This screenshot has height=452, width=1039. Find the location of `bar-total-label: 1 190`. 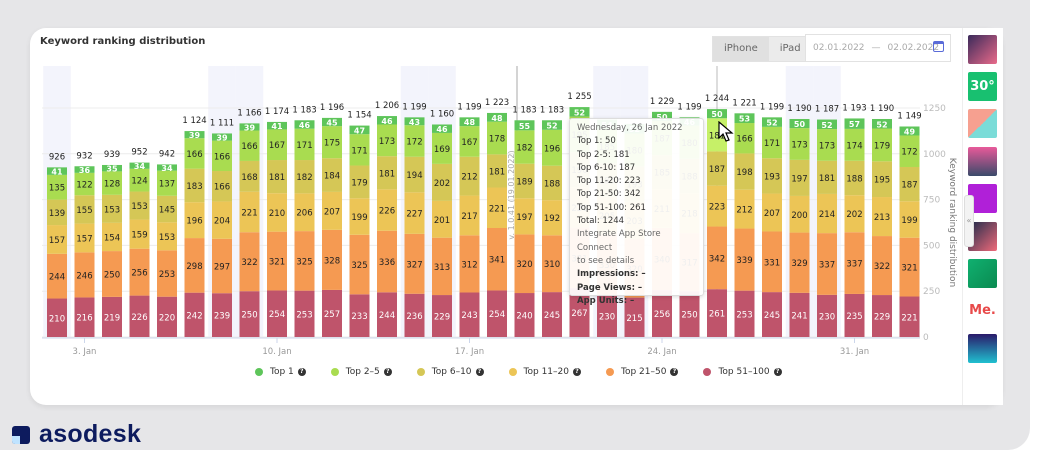

bar-total-label: 1 190 is located at coordinates (799, 109).